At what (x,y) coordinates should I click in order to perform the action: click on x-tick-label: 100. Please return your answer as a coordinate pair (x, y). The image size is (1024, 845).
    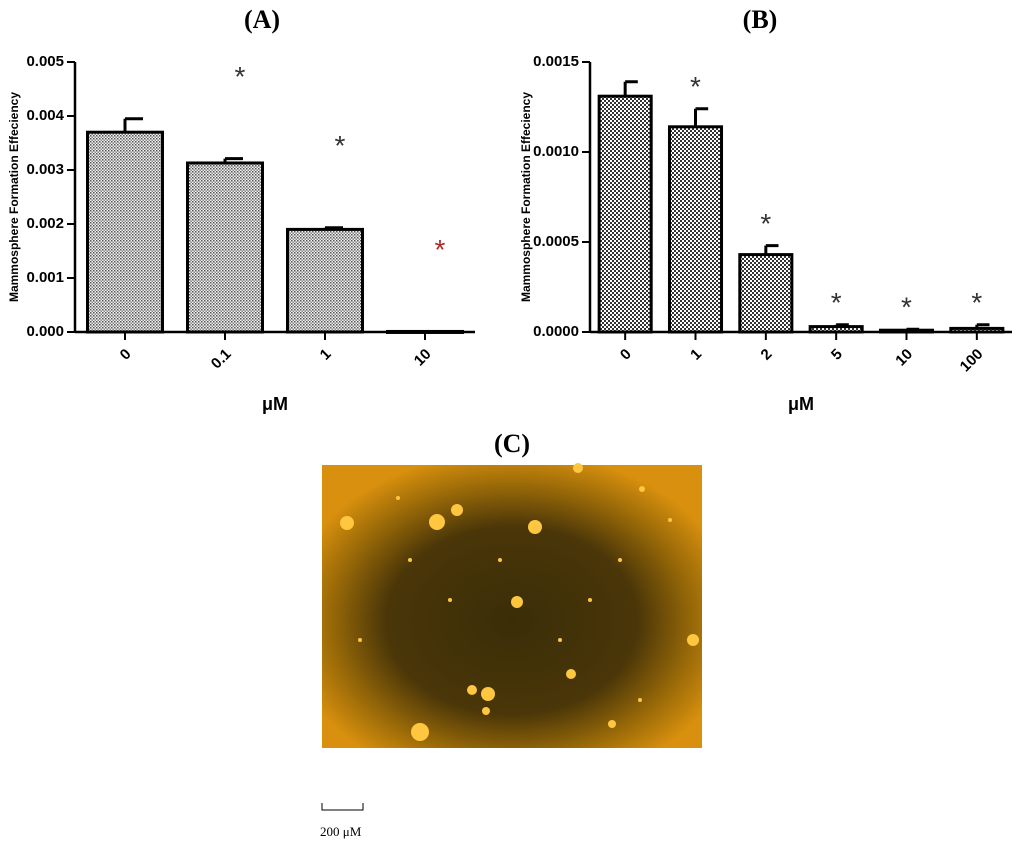
    Looking at the image, I should click on (972, 361).